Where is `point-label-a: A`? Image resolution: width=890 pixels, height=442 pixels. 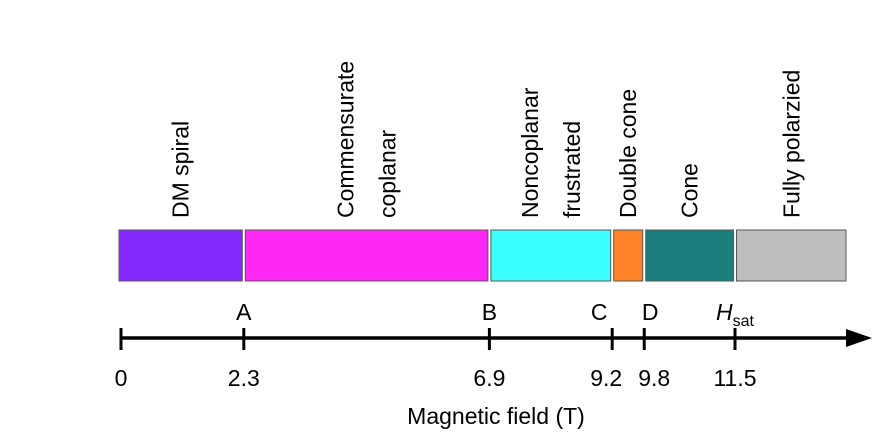 point-label-a: A is located at coordinates (244, 312).